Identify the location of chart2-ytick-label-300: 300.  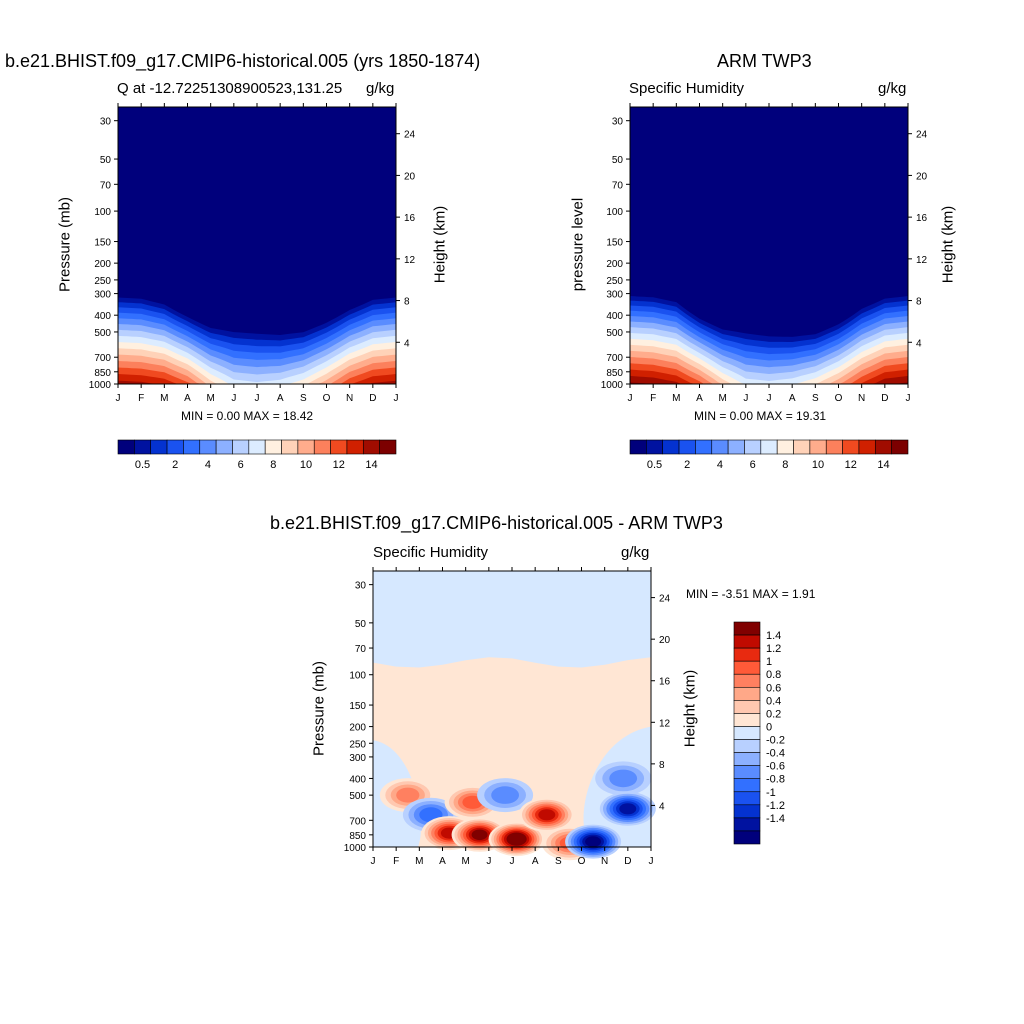
(614, 295).